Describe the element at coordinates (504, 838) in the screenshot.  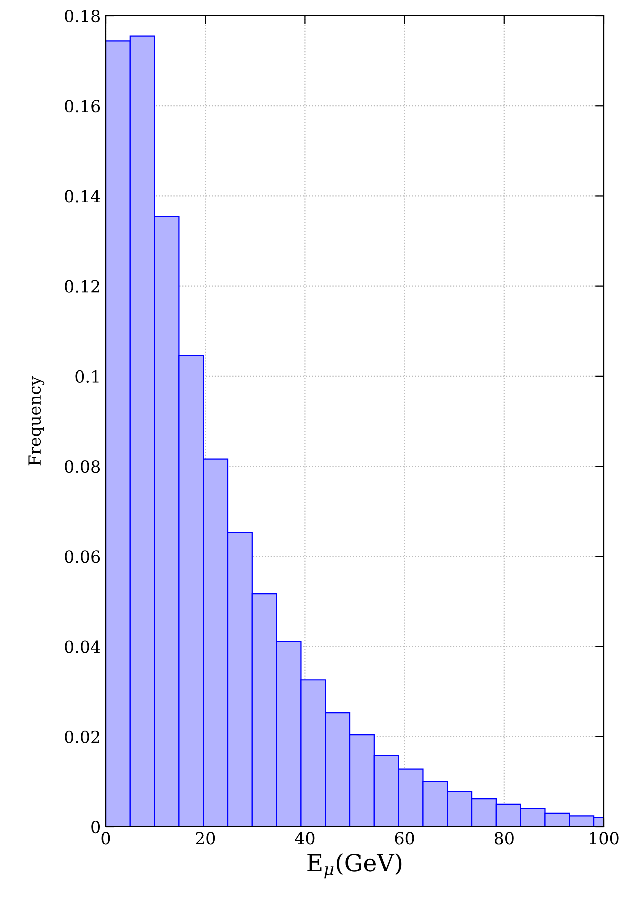
I see `x-tick-label: 80` at that location.